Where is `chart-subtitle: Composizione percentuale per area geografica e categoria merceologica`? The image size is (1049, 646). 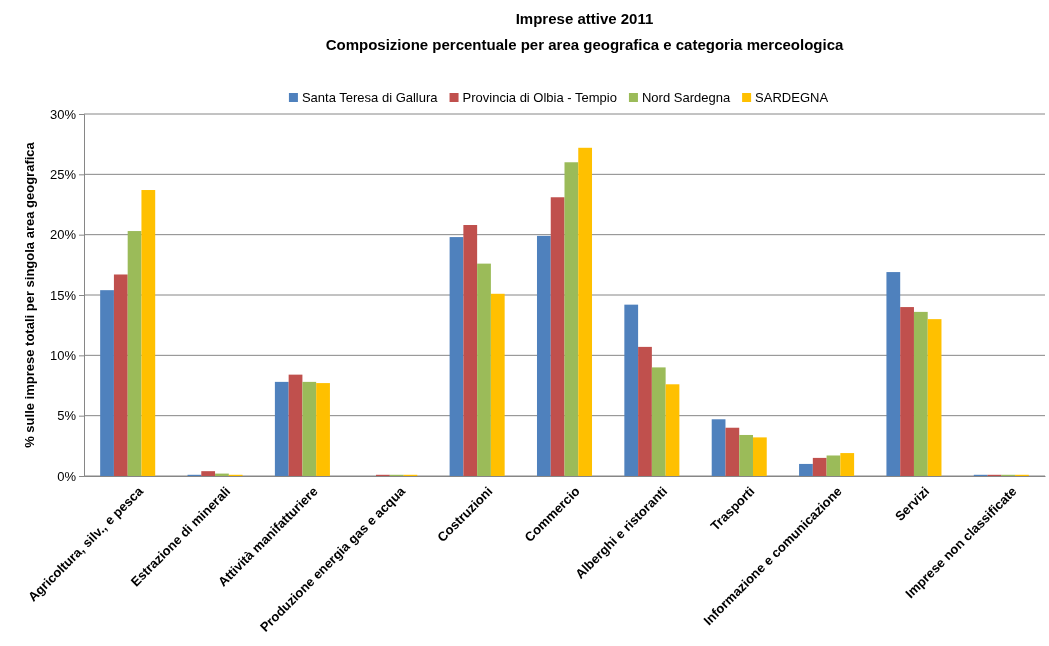
chart-subtitle: Composizione percentuale per area geografica e categoria merceologica is located at coordinates (584, 44).